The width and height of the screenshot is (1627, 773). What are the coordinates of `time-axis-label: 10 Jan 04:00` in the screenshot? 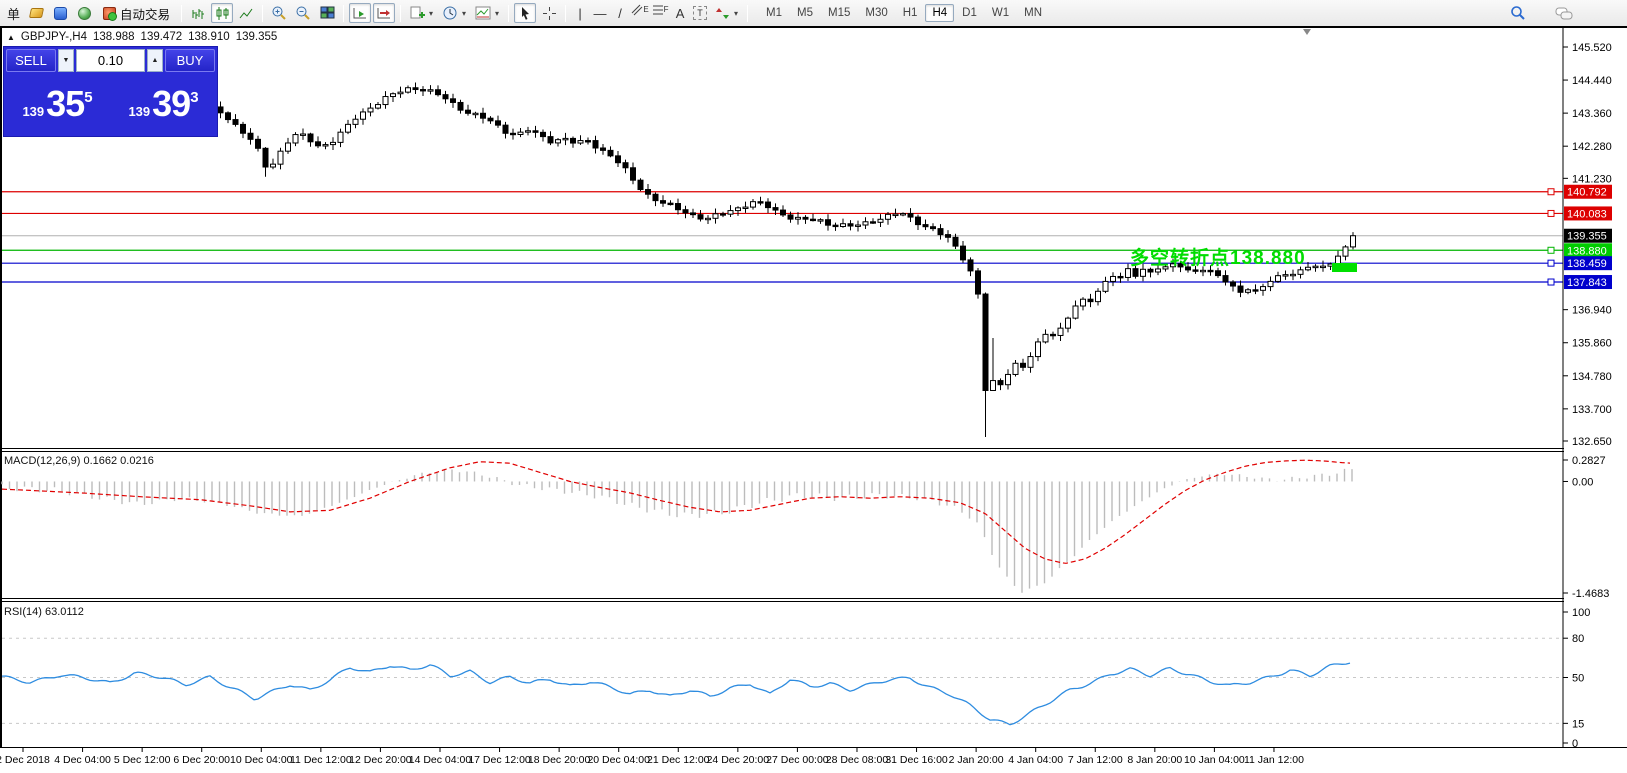 It's located at (1214, 760).